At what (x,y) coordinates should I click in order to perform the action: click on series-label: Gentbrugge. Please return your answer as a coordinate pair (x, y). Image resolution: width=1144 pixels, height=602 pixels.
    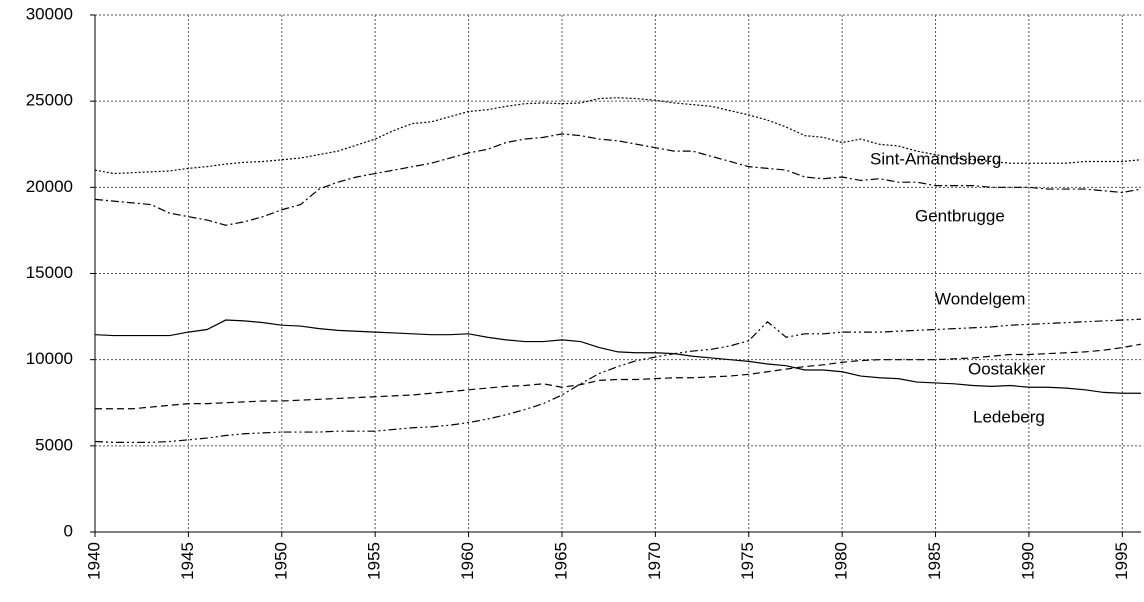
    Looking at the image, I should click on (960, 215).